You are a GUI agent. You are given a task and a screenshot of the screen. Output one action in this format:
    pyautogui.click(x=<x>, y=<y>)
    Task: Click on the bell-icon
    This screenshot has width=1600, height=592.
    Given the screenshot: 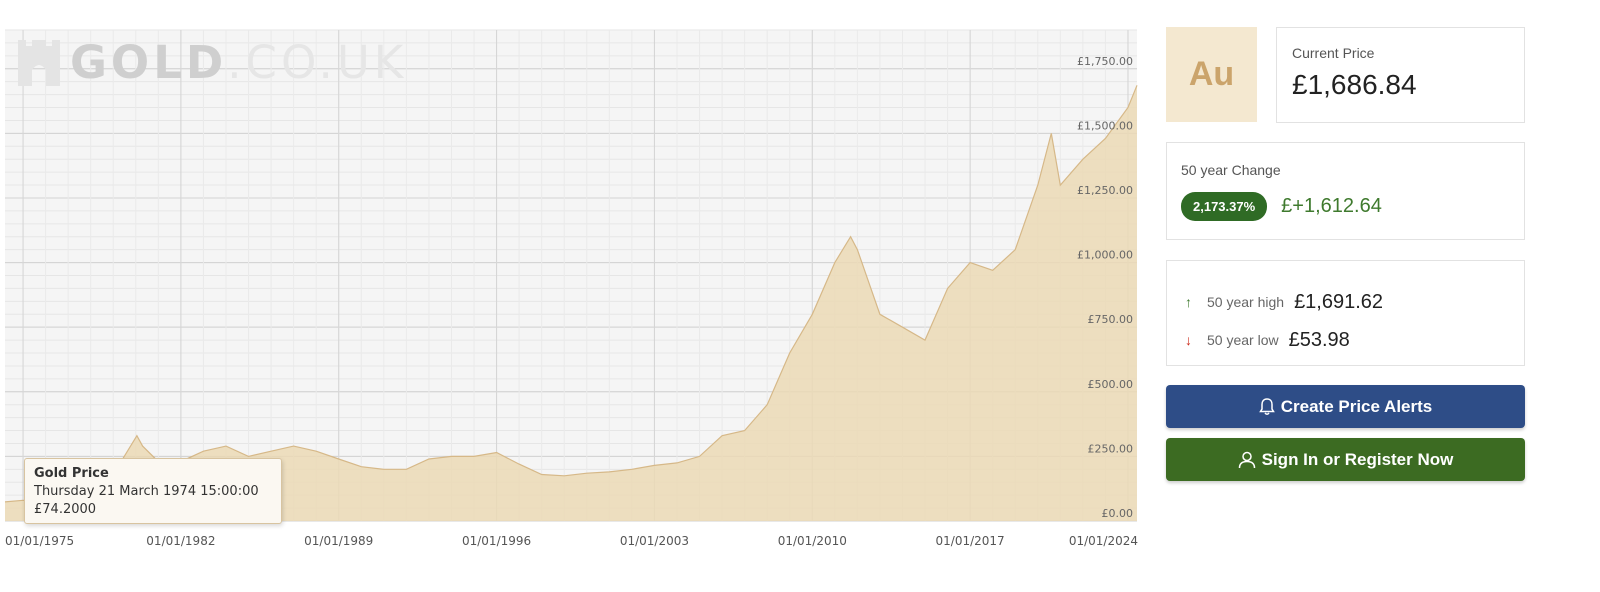 What is the action you would take?
    pyautogui.click(x=1266, y=406)
    